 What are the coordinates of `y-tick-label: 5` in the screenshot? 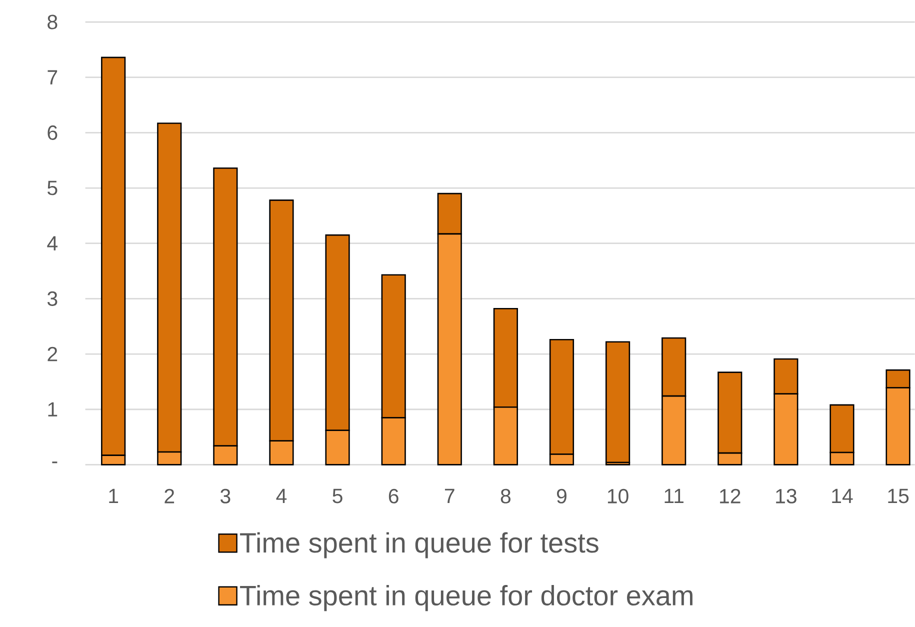 It's located at (53, 188).